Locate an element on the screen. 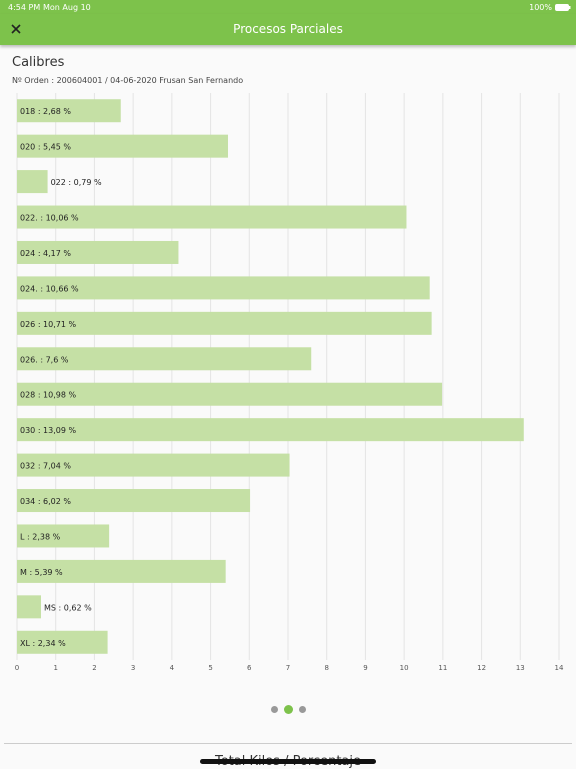 The height and width of the screenshot is (769, 576). x-tick-label: 10 is located at coordinates (404, 668).